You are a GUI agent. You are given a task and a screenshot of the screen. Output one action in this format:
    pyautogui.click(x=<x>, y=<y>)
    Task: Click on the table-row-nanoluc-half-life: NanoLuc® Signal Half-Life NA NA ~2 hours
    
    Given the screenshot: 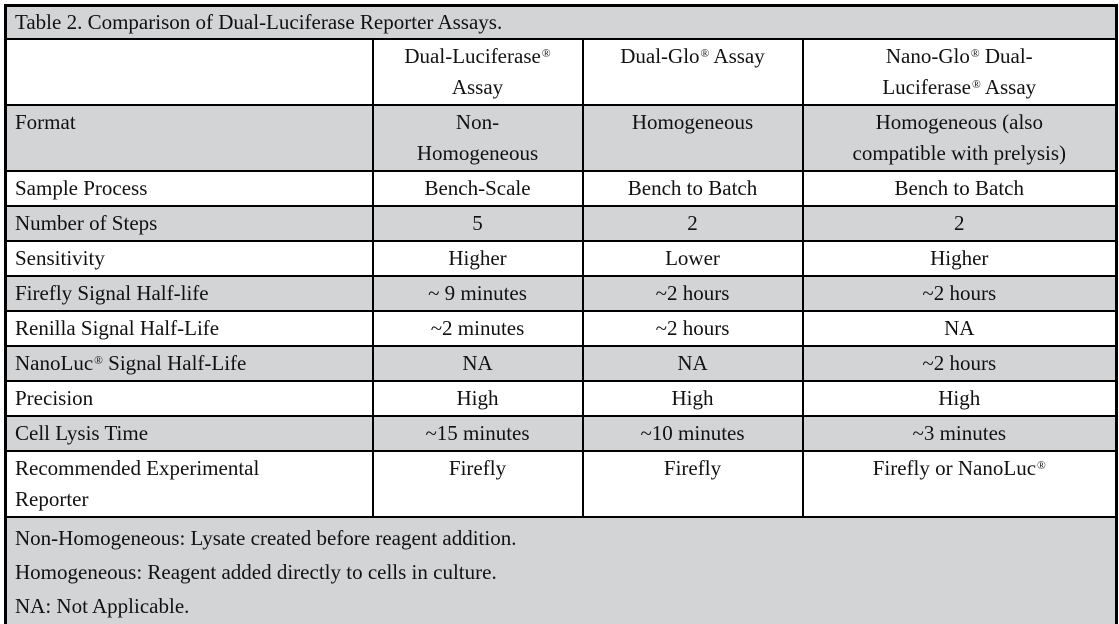 What is the action you would take?
    pyautogui.click(x=561, y=363)
    